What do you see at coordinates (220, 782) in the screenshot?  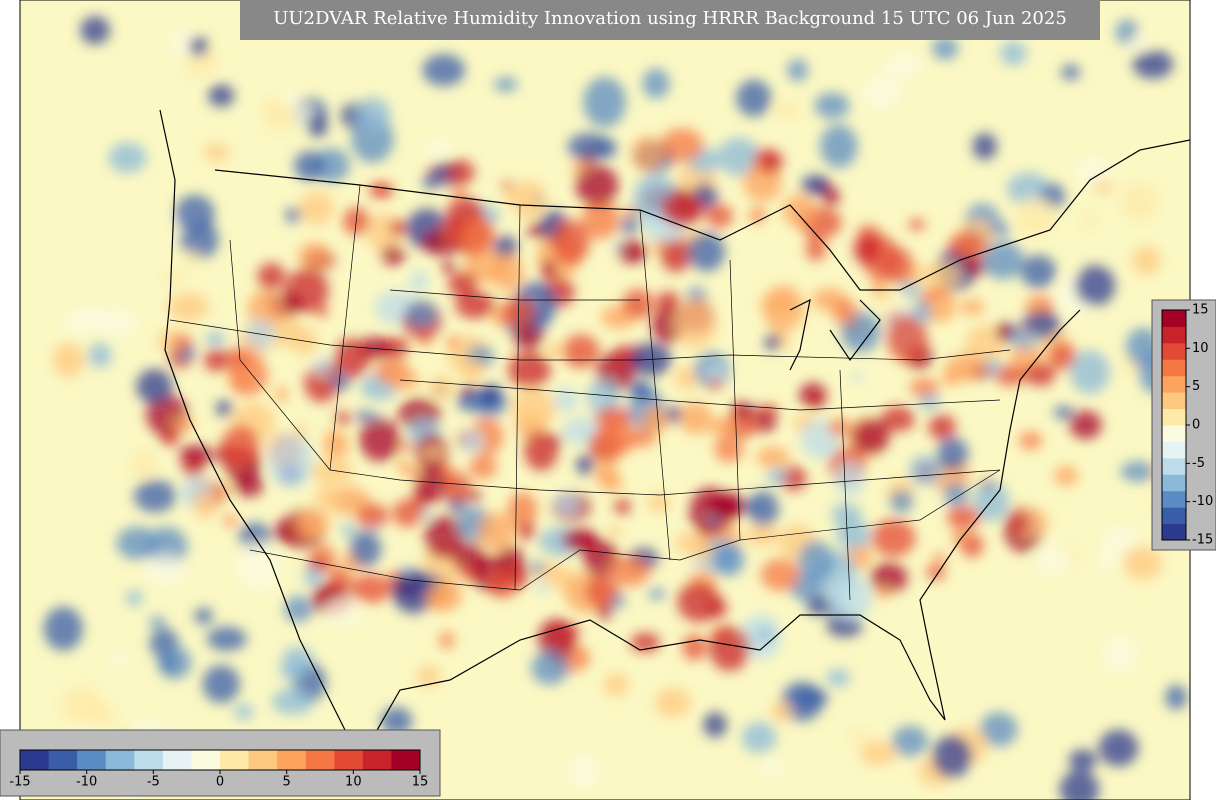 I see `colorbar-tick-label: 0` at bounding box center [220, 782].